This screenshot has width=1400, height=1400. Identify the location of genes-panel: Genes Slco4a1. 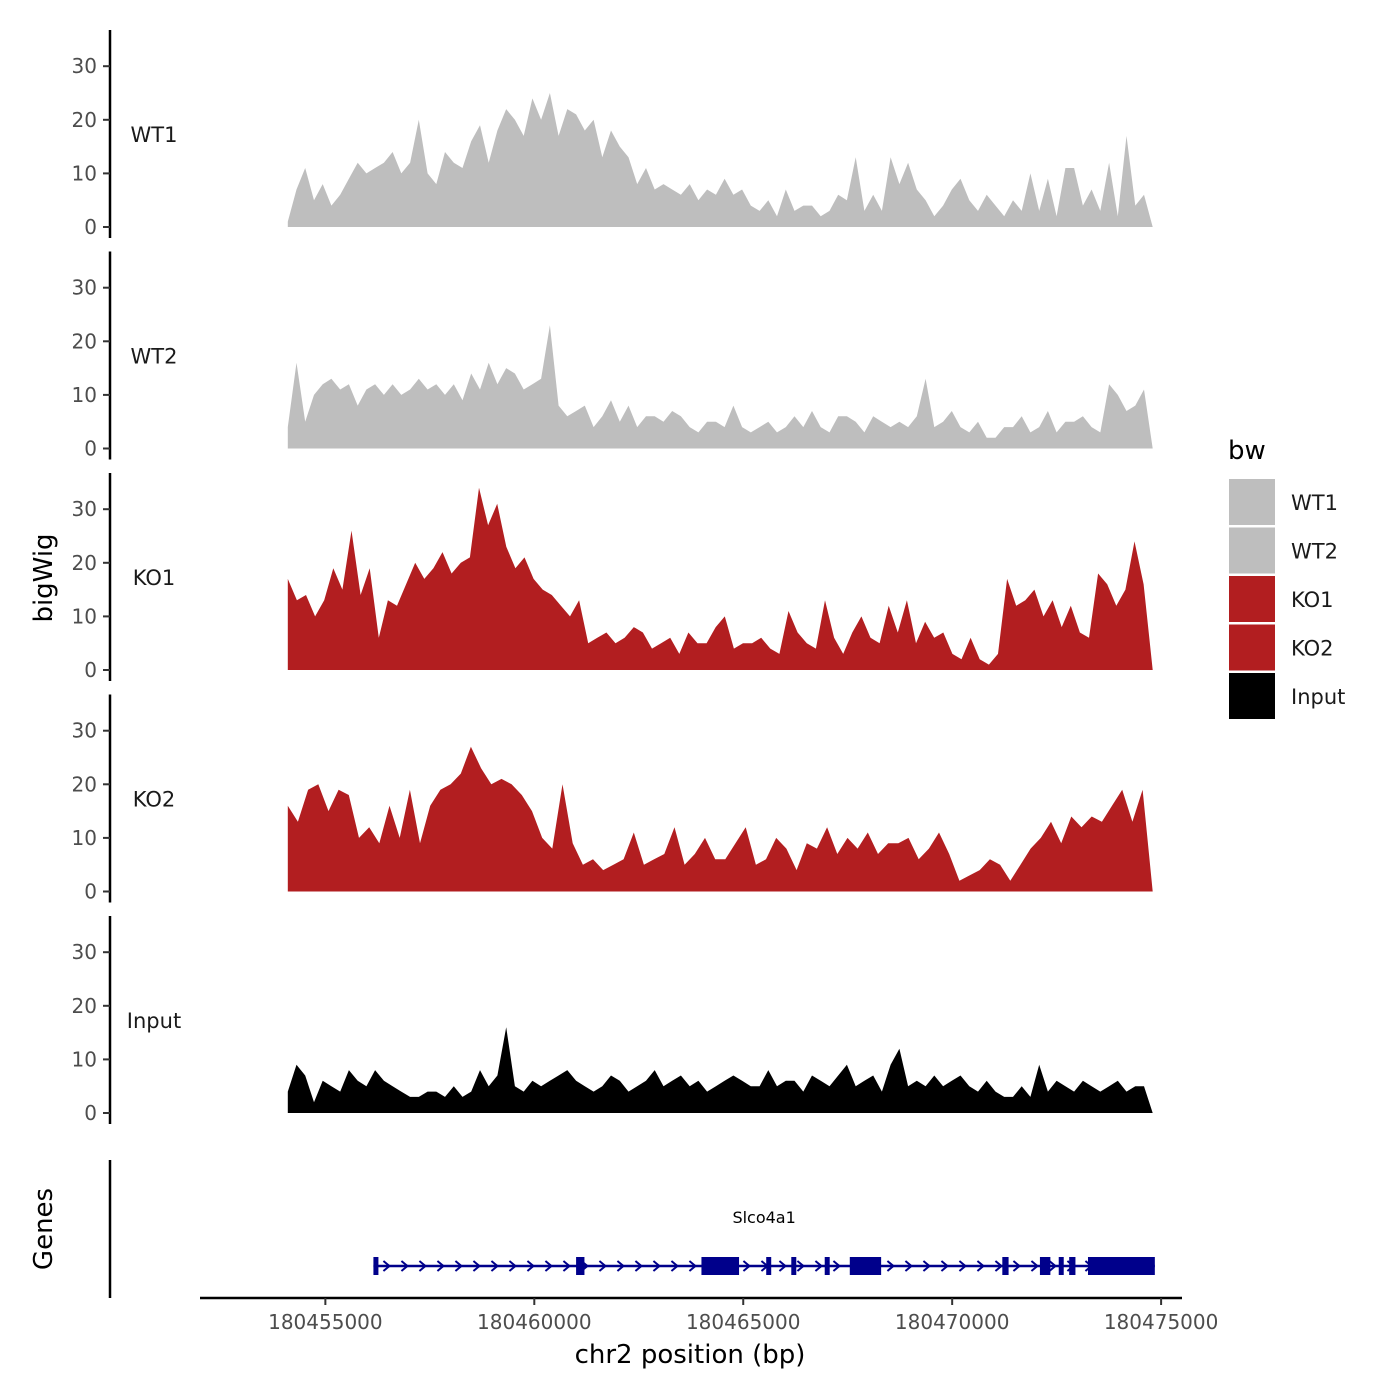
(592, 1229).